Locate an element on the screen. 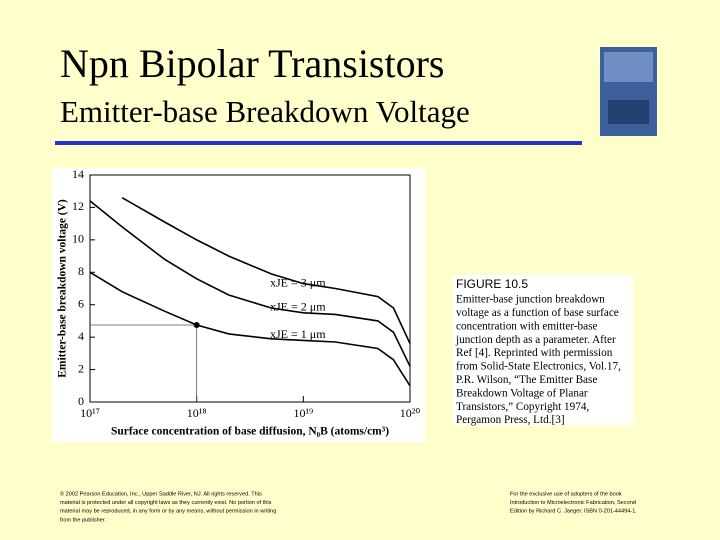 The height and width of the screenshot is (540, 720). slide-subtitle: Emitter-base Breakdown Voltage is located at coordinates (265, 111).